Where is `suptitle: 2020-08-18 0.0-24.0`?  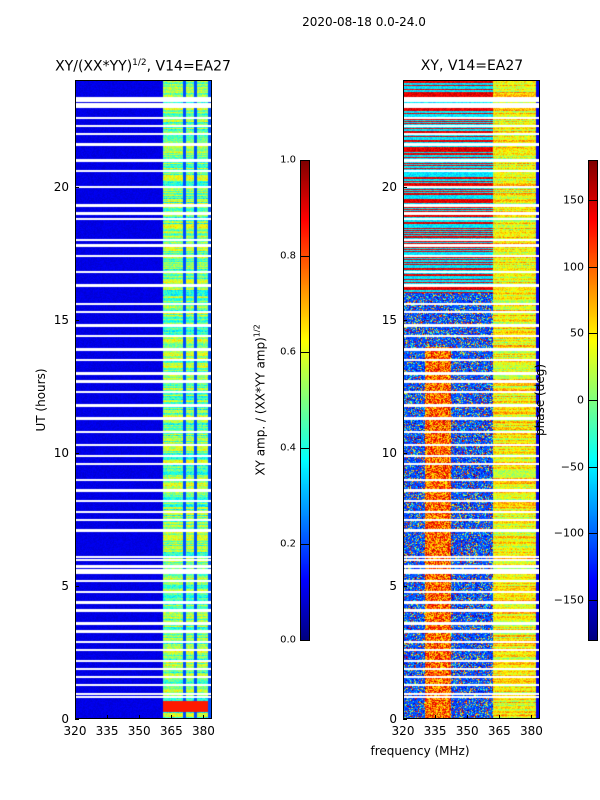
suptitle: 2020-08-18 0.0-24.0 is located at coordinates (364, 22).